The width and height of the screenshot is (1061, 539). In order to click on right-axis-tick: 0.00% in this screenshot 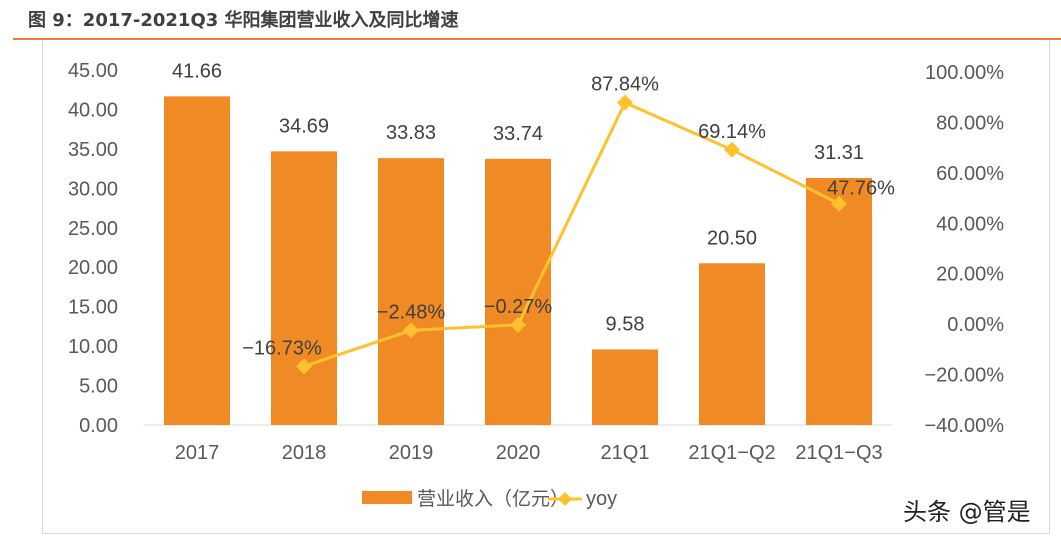, I will do `click(975, 325)`.